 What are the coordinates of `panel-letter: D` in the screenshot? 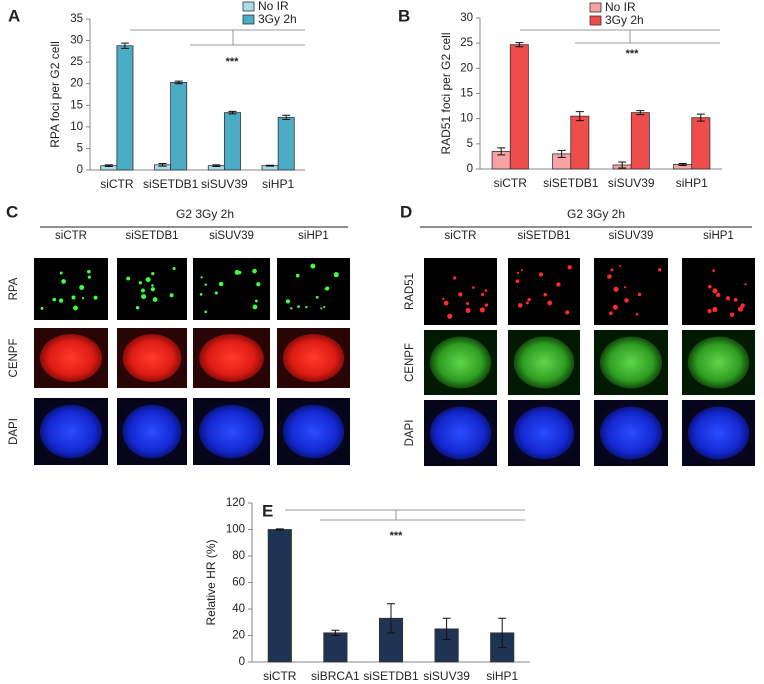 It's located at (406, 211).